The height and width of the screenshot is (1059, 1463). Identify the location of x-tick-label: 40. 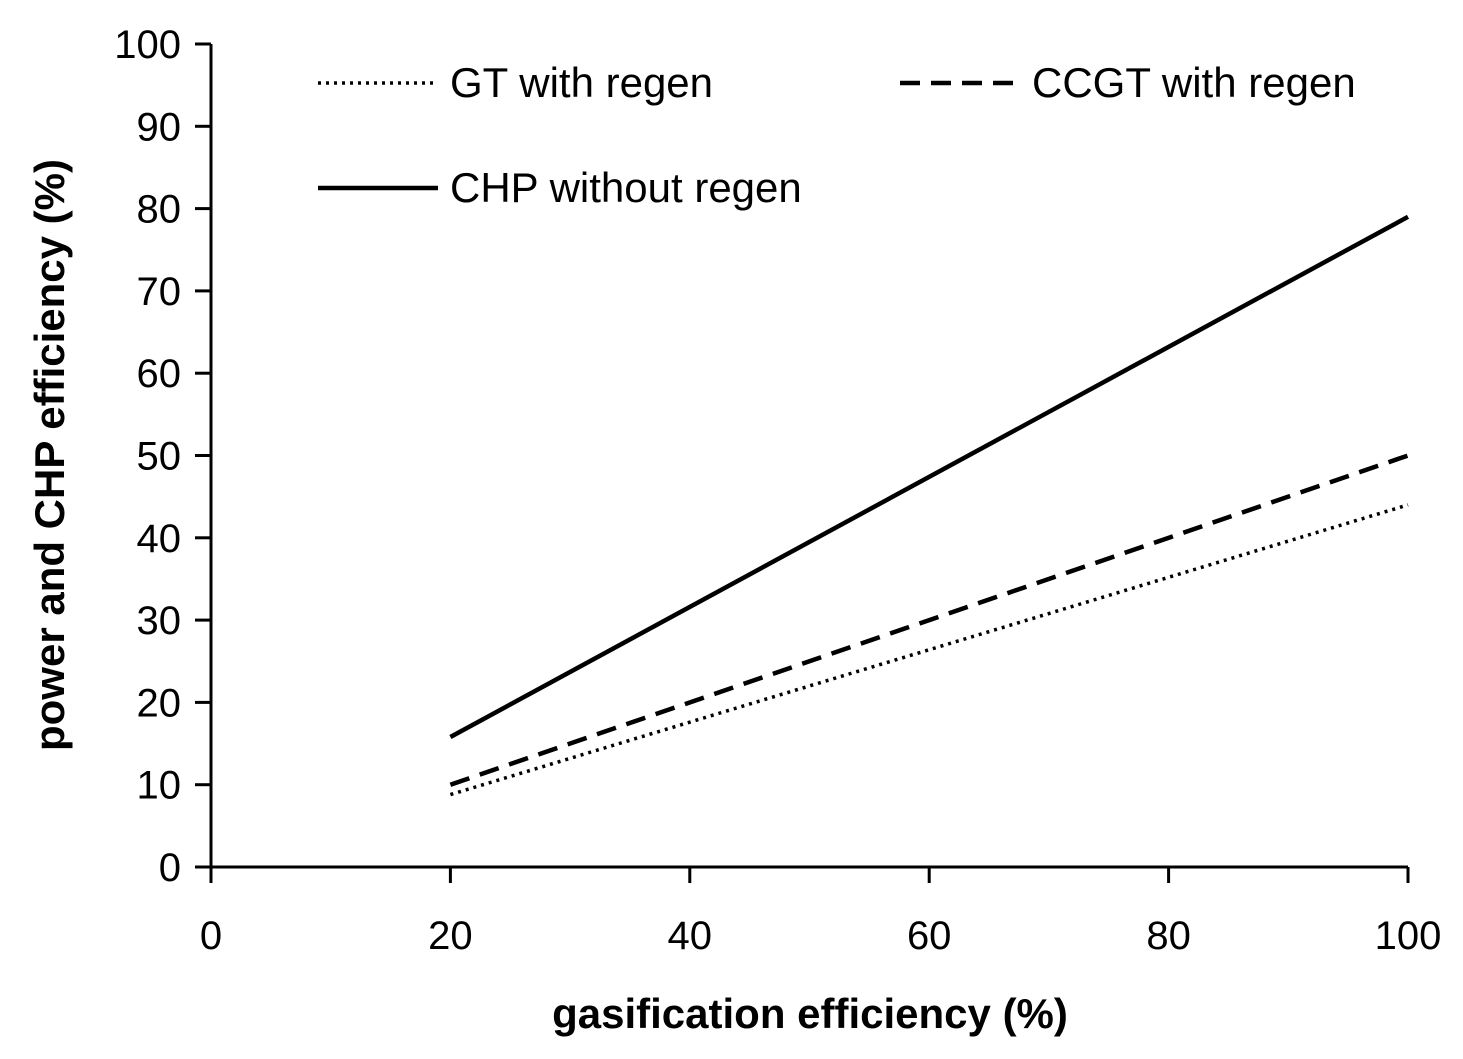
(690, 936).